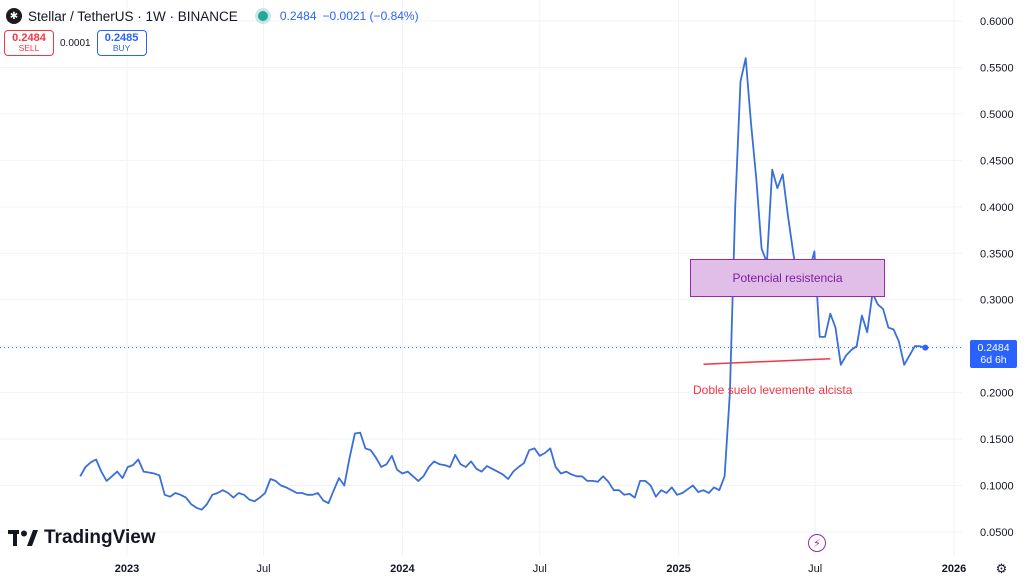  What do you see at coordinates (997, 254) in the screenshot?
I see `y-tick-label: 0.3500` at bounding box center [997, 254].